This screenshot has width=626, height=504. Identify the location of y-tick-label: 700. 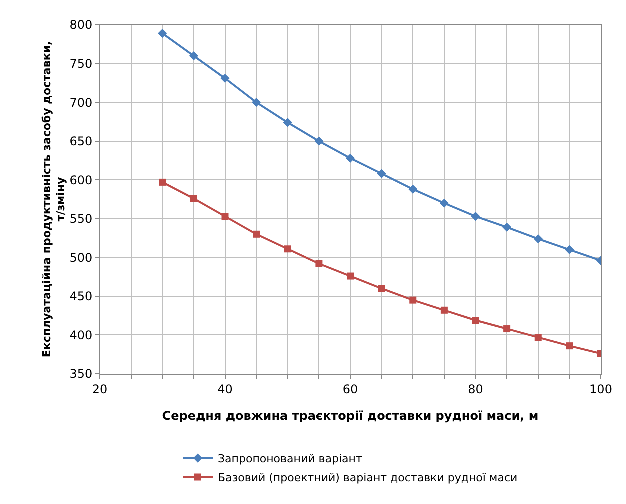
(81, 103).